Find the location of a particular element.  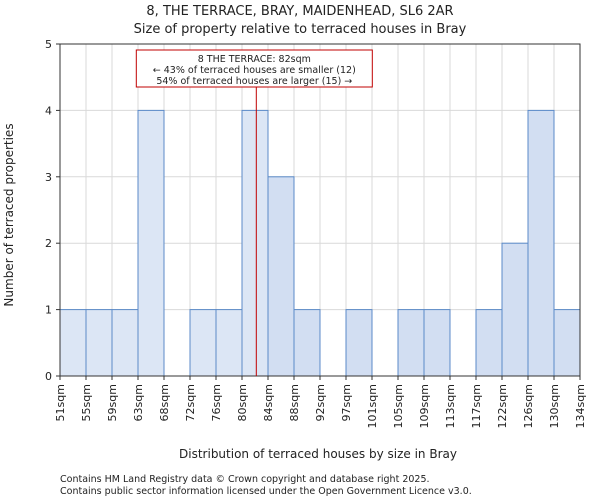

bar-97sqm is located at coordinates (359, 343).